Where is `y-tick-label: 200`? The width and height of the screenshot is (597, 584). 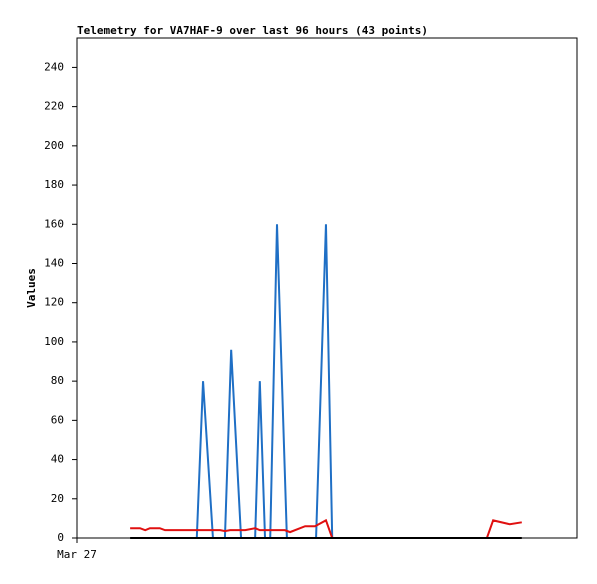 y-tick-label: 200 is located at coordinates (54, 145).